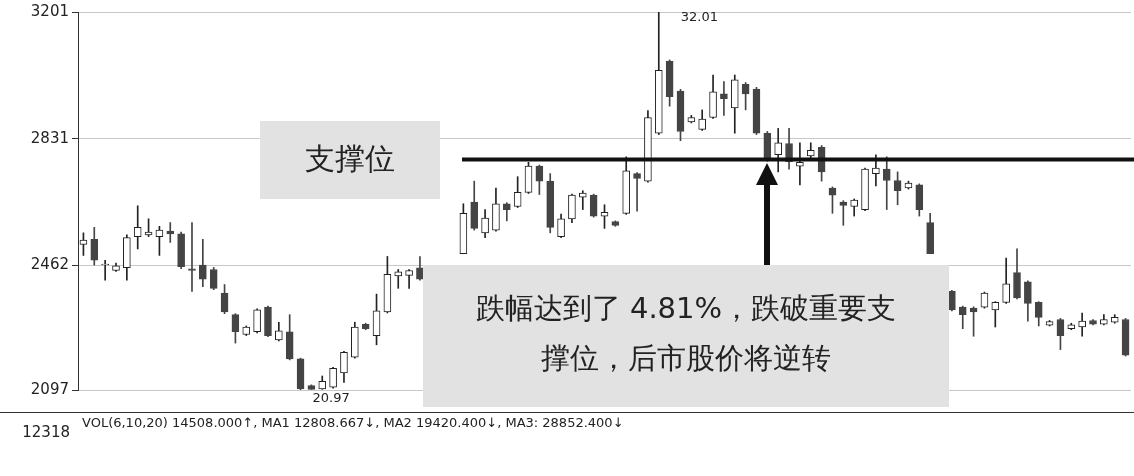 The image size is (1134, 476). What do you see at coordinates (699, 16) in the screenshot?
I see `annotation: 32.01` at bounding box center [699, 16].